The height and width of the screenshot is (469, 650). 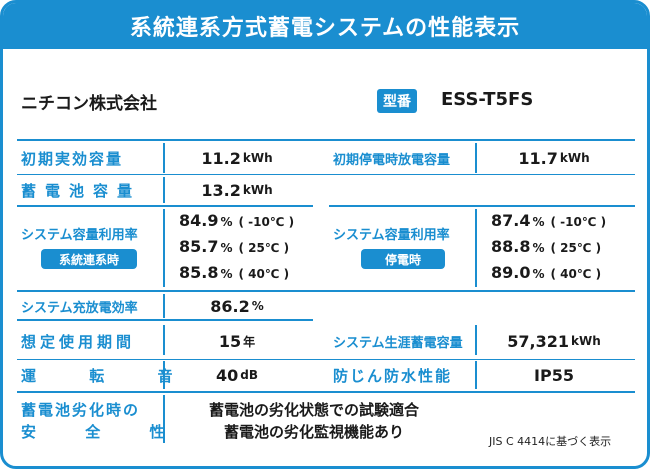 I want to click on efficiency-value: 86.2%, so click(x=237, y=306).